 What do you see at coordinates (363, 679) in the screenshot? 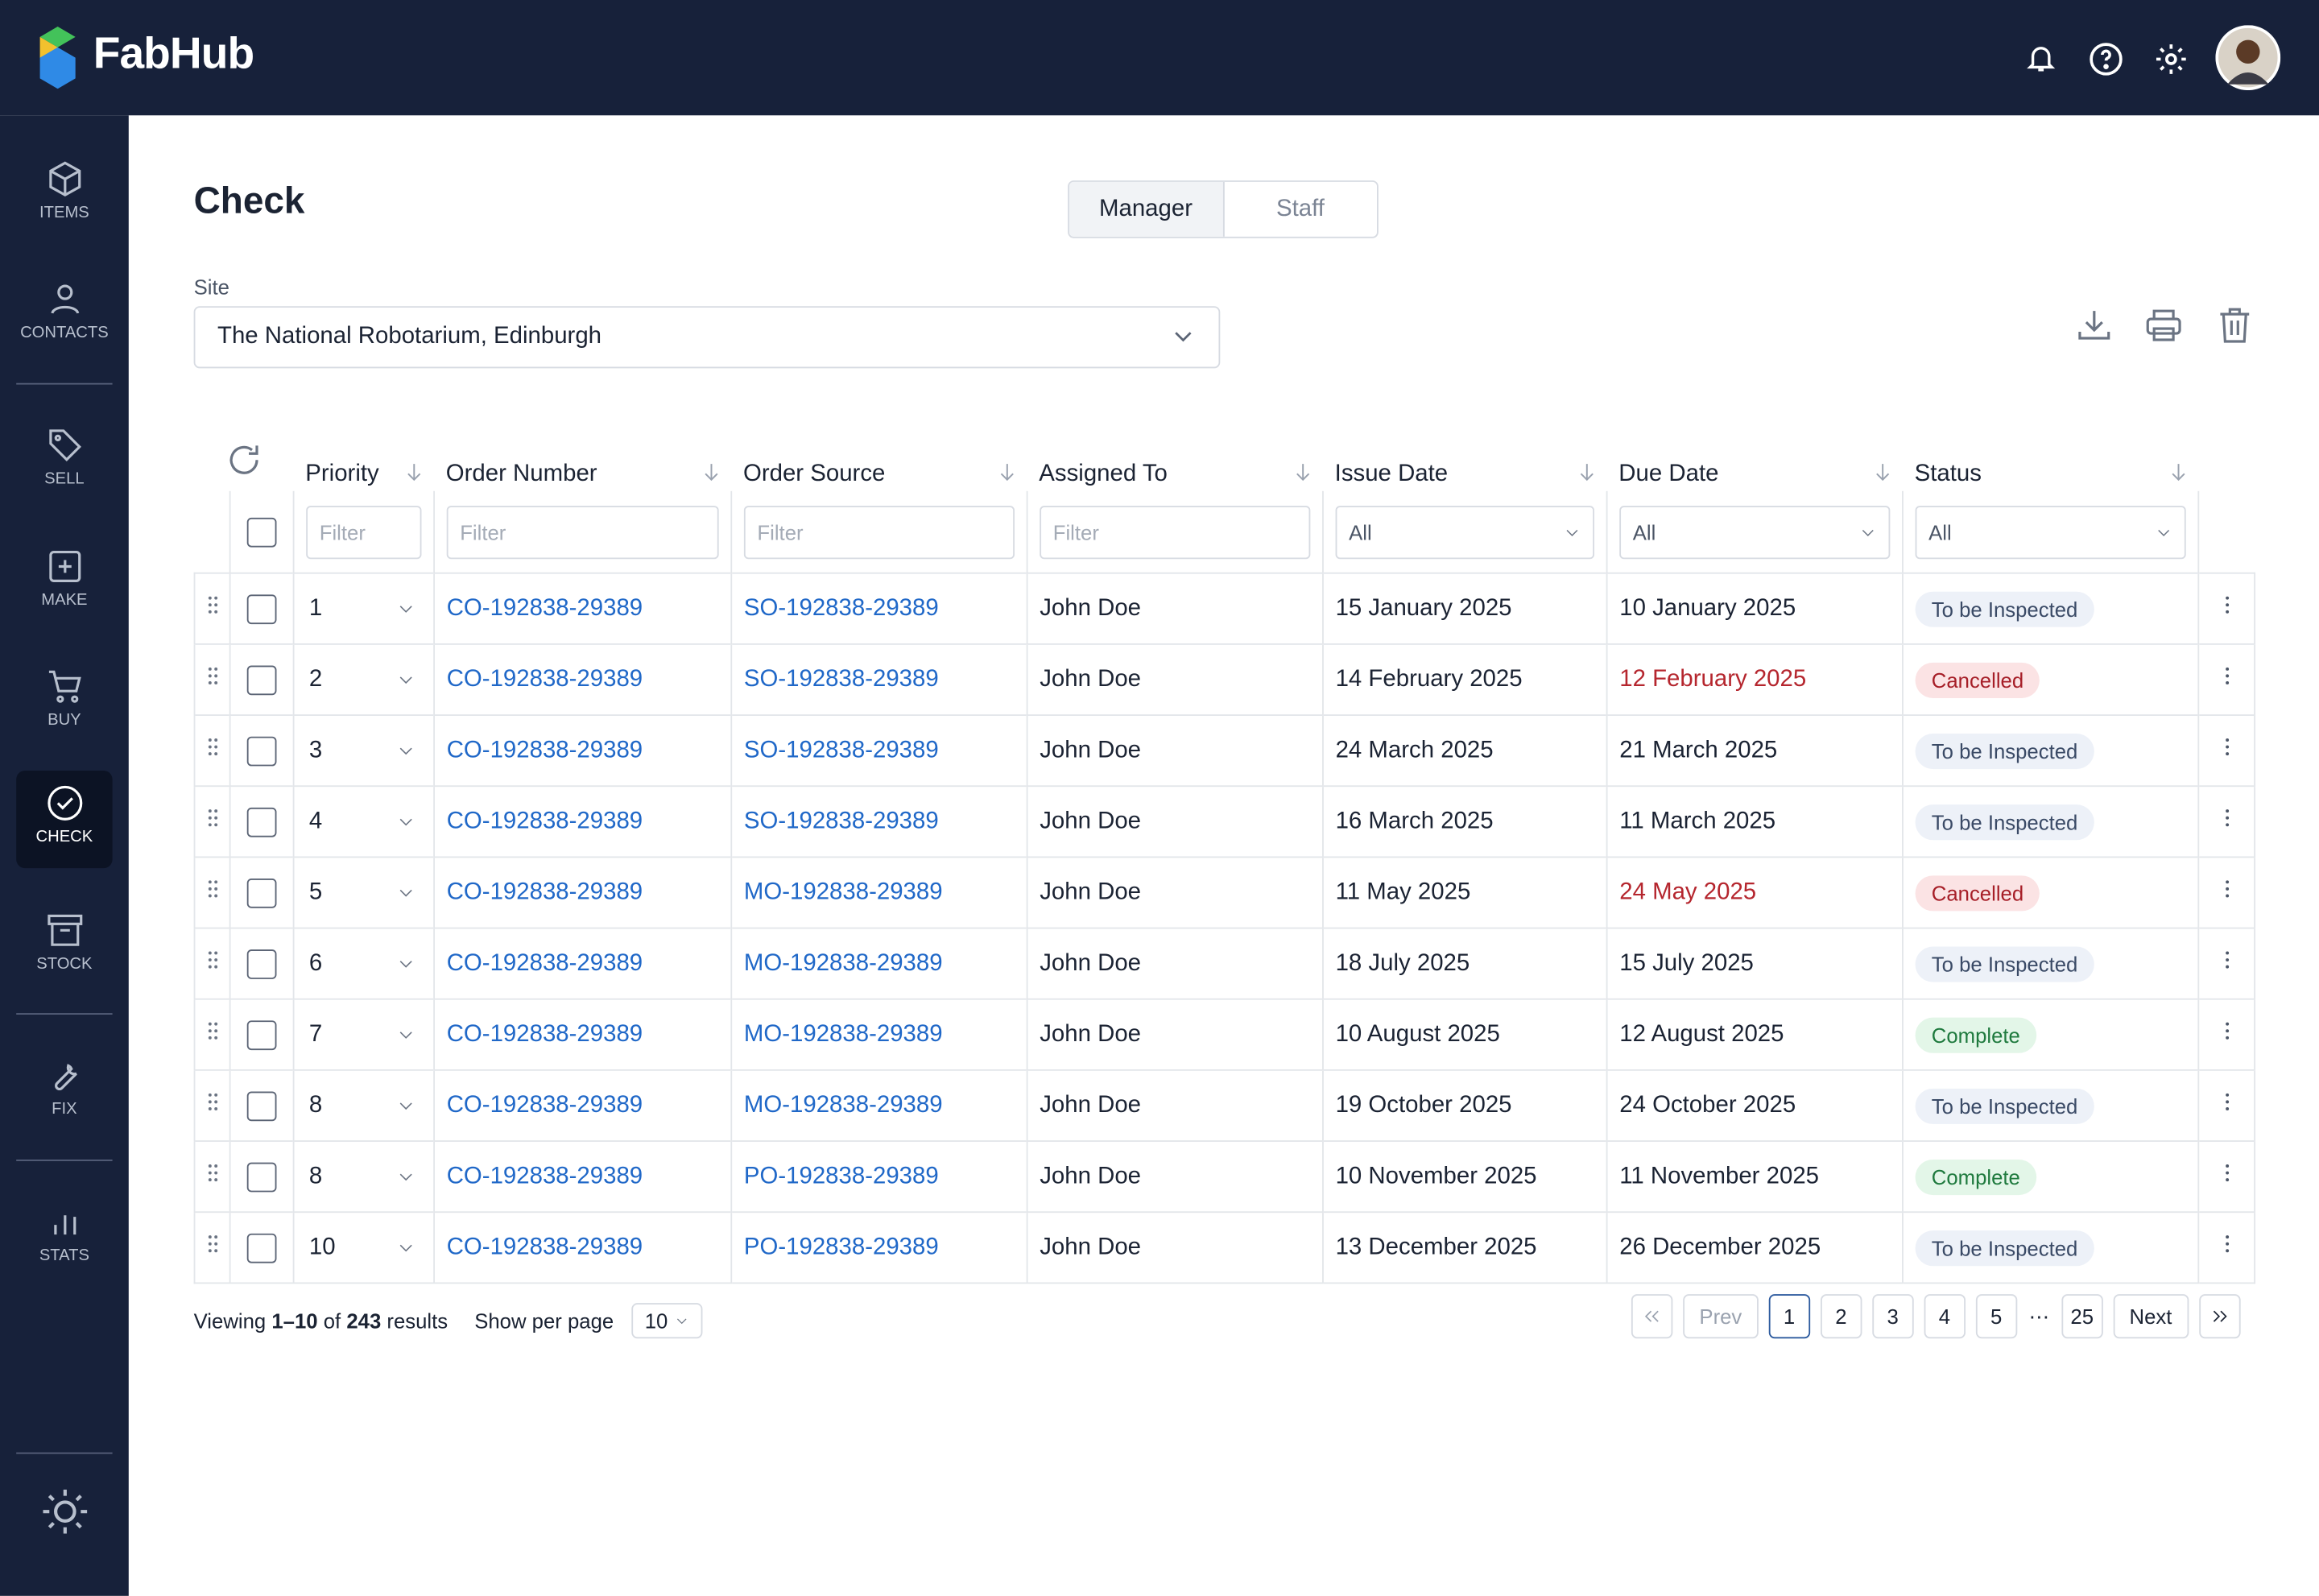
I see `priority-cell: 2` at bounding box center [363, 679].